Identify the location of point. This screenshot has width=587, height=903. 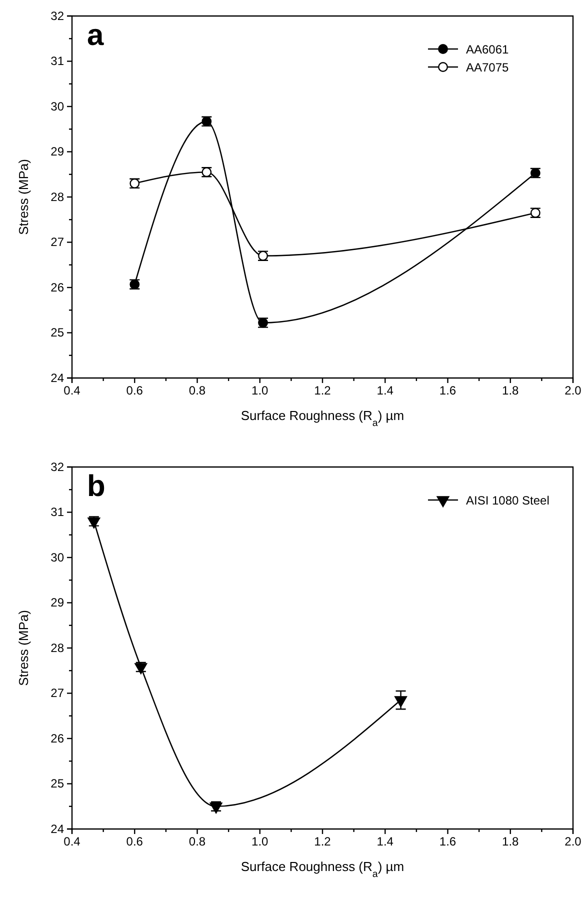
(401, 702).